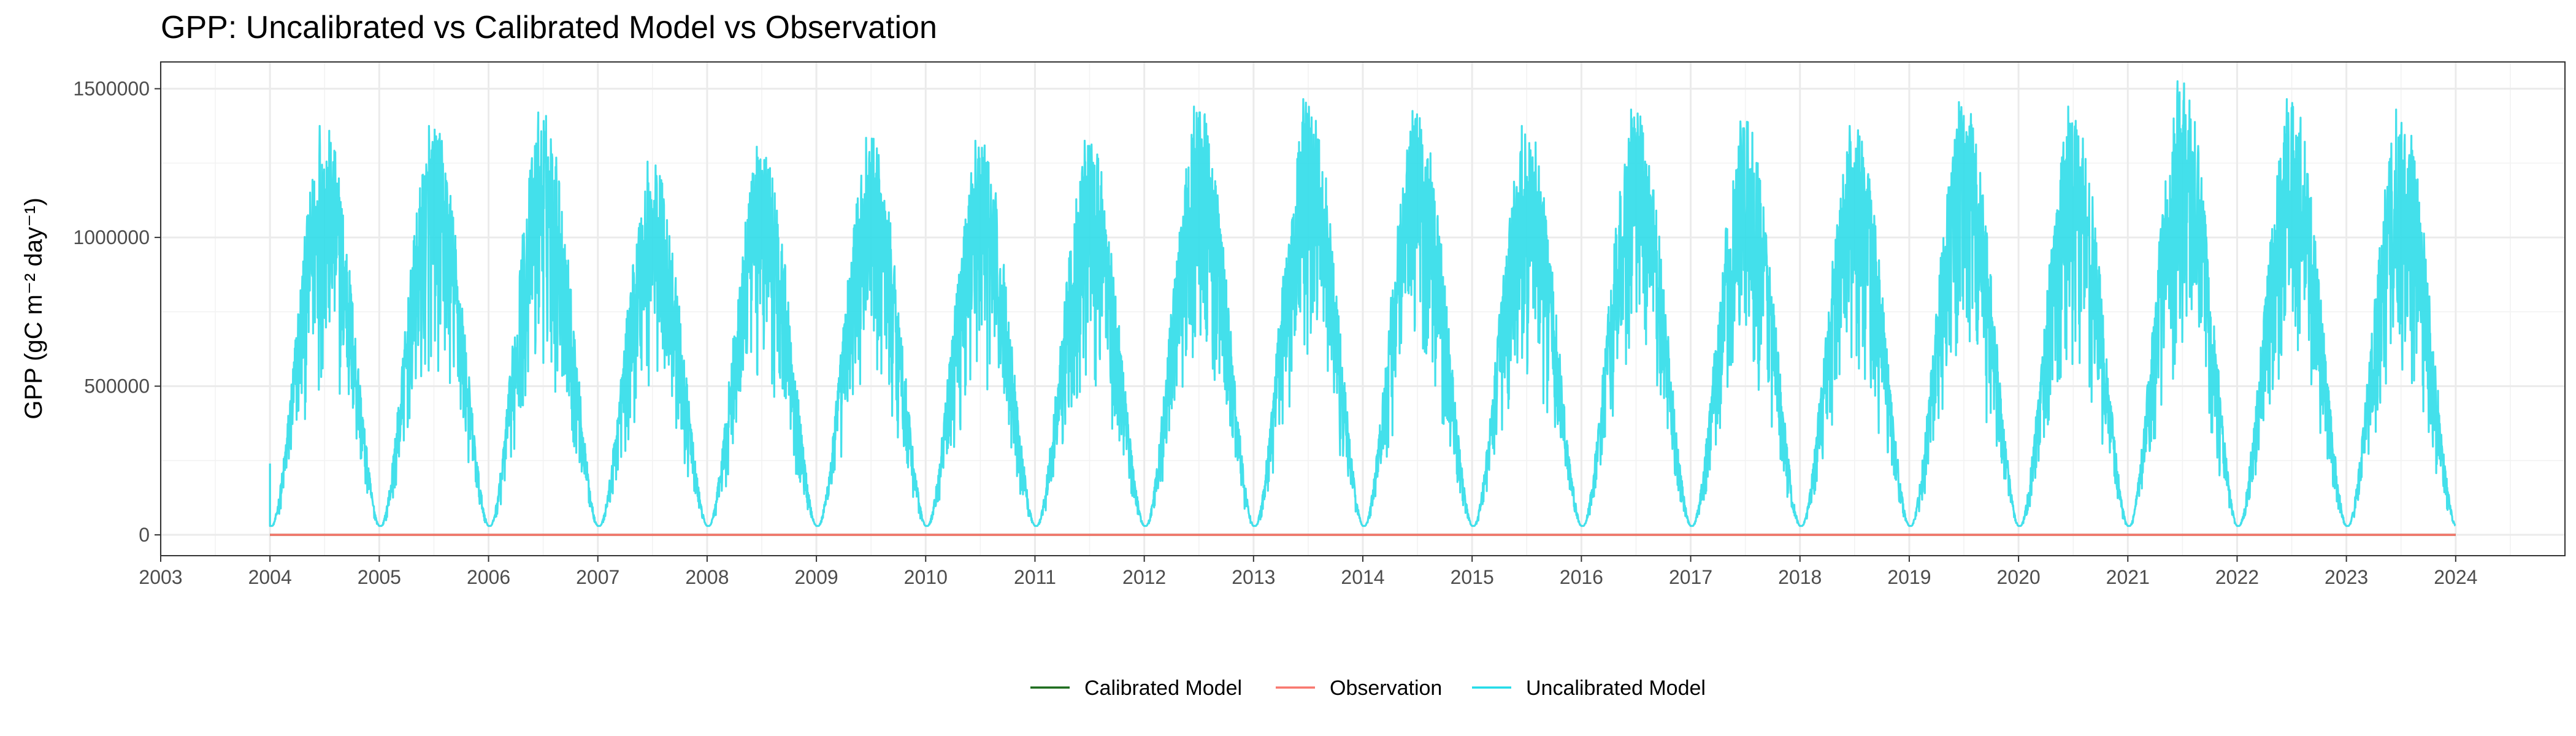  I want to click on x-tick-label: 2013, so click(1253, 577).